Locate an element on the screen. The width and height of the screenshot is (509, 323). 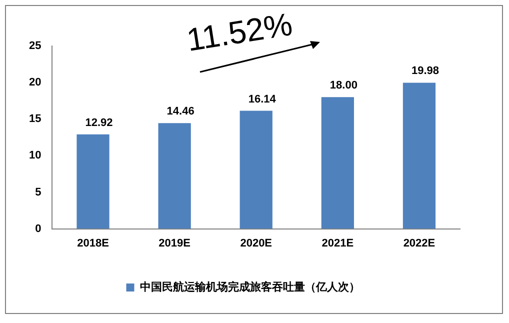
text: 19.98 is located at coordinates (425, 71).